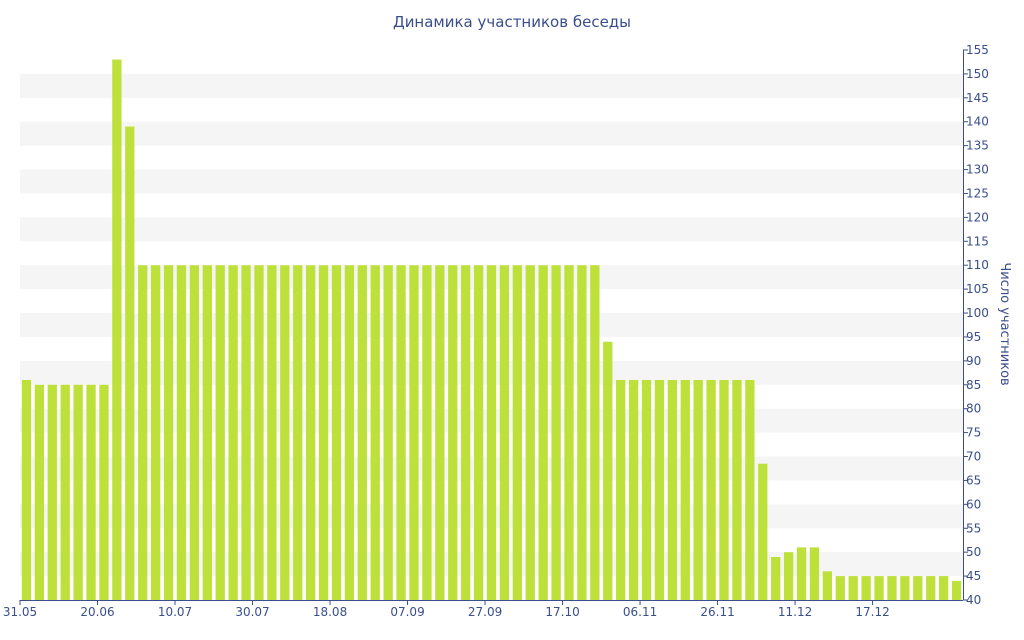 This screenshot has height=640, width=1024. What do you see at coordinates (973, 480) in the screenshot?
I see `y-tick-label: 65` at bounding box center [973, 480].